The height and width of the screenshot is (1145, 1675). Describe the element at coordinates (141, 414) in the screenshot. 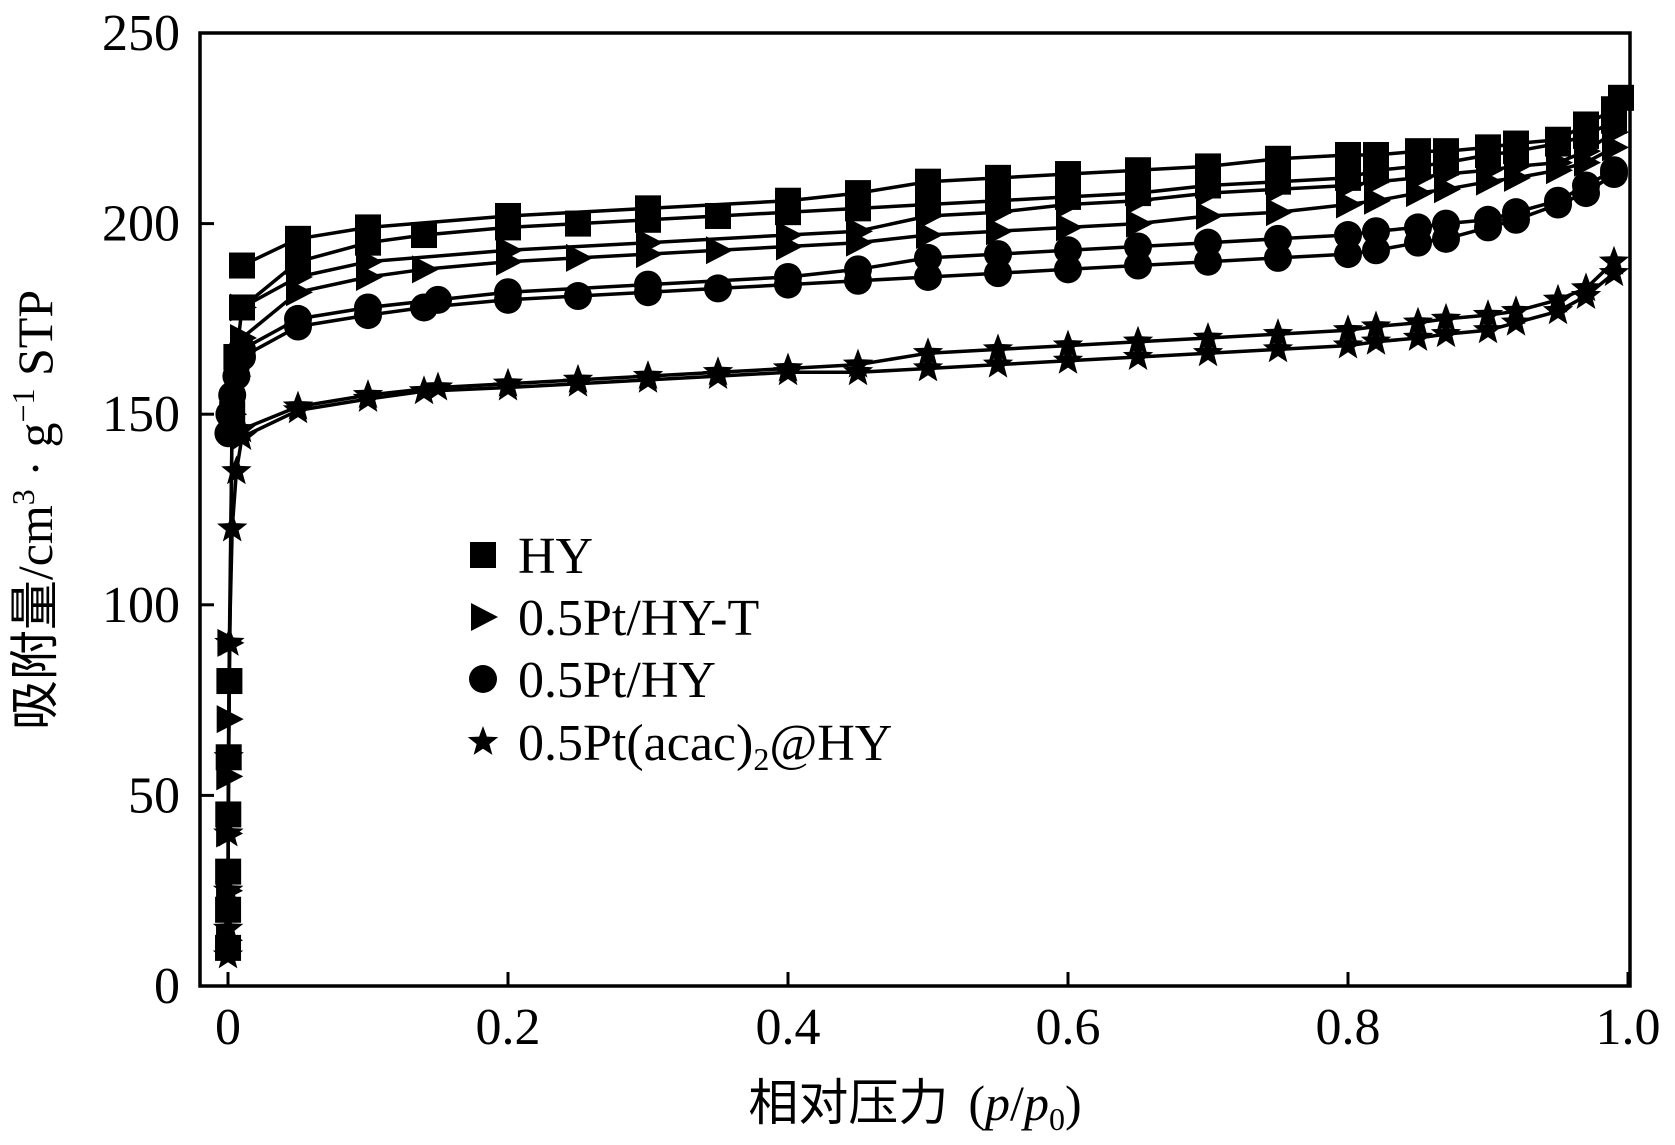

I see `y-tick-label: 150` at that location.